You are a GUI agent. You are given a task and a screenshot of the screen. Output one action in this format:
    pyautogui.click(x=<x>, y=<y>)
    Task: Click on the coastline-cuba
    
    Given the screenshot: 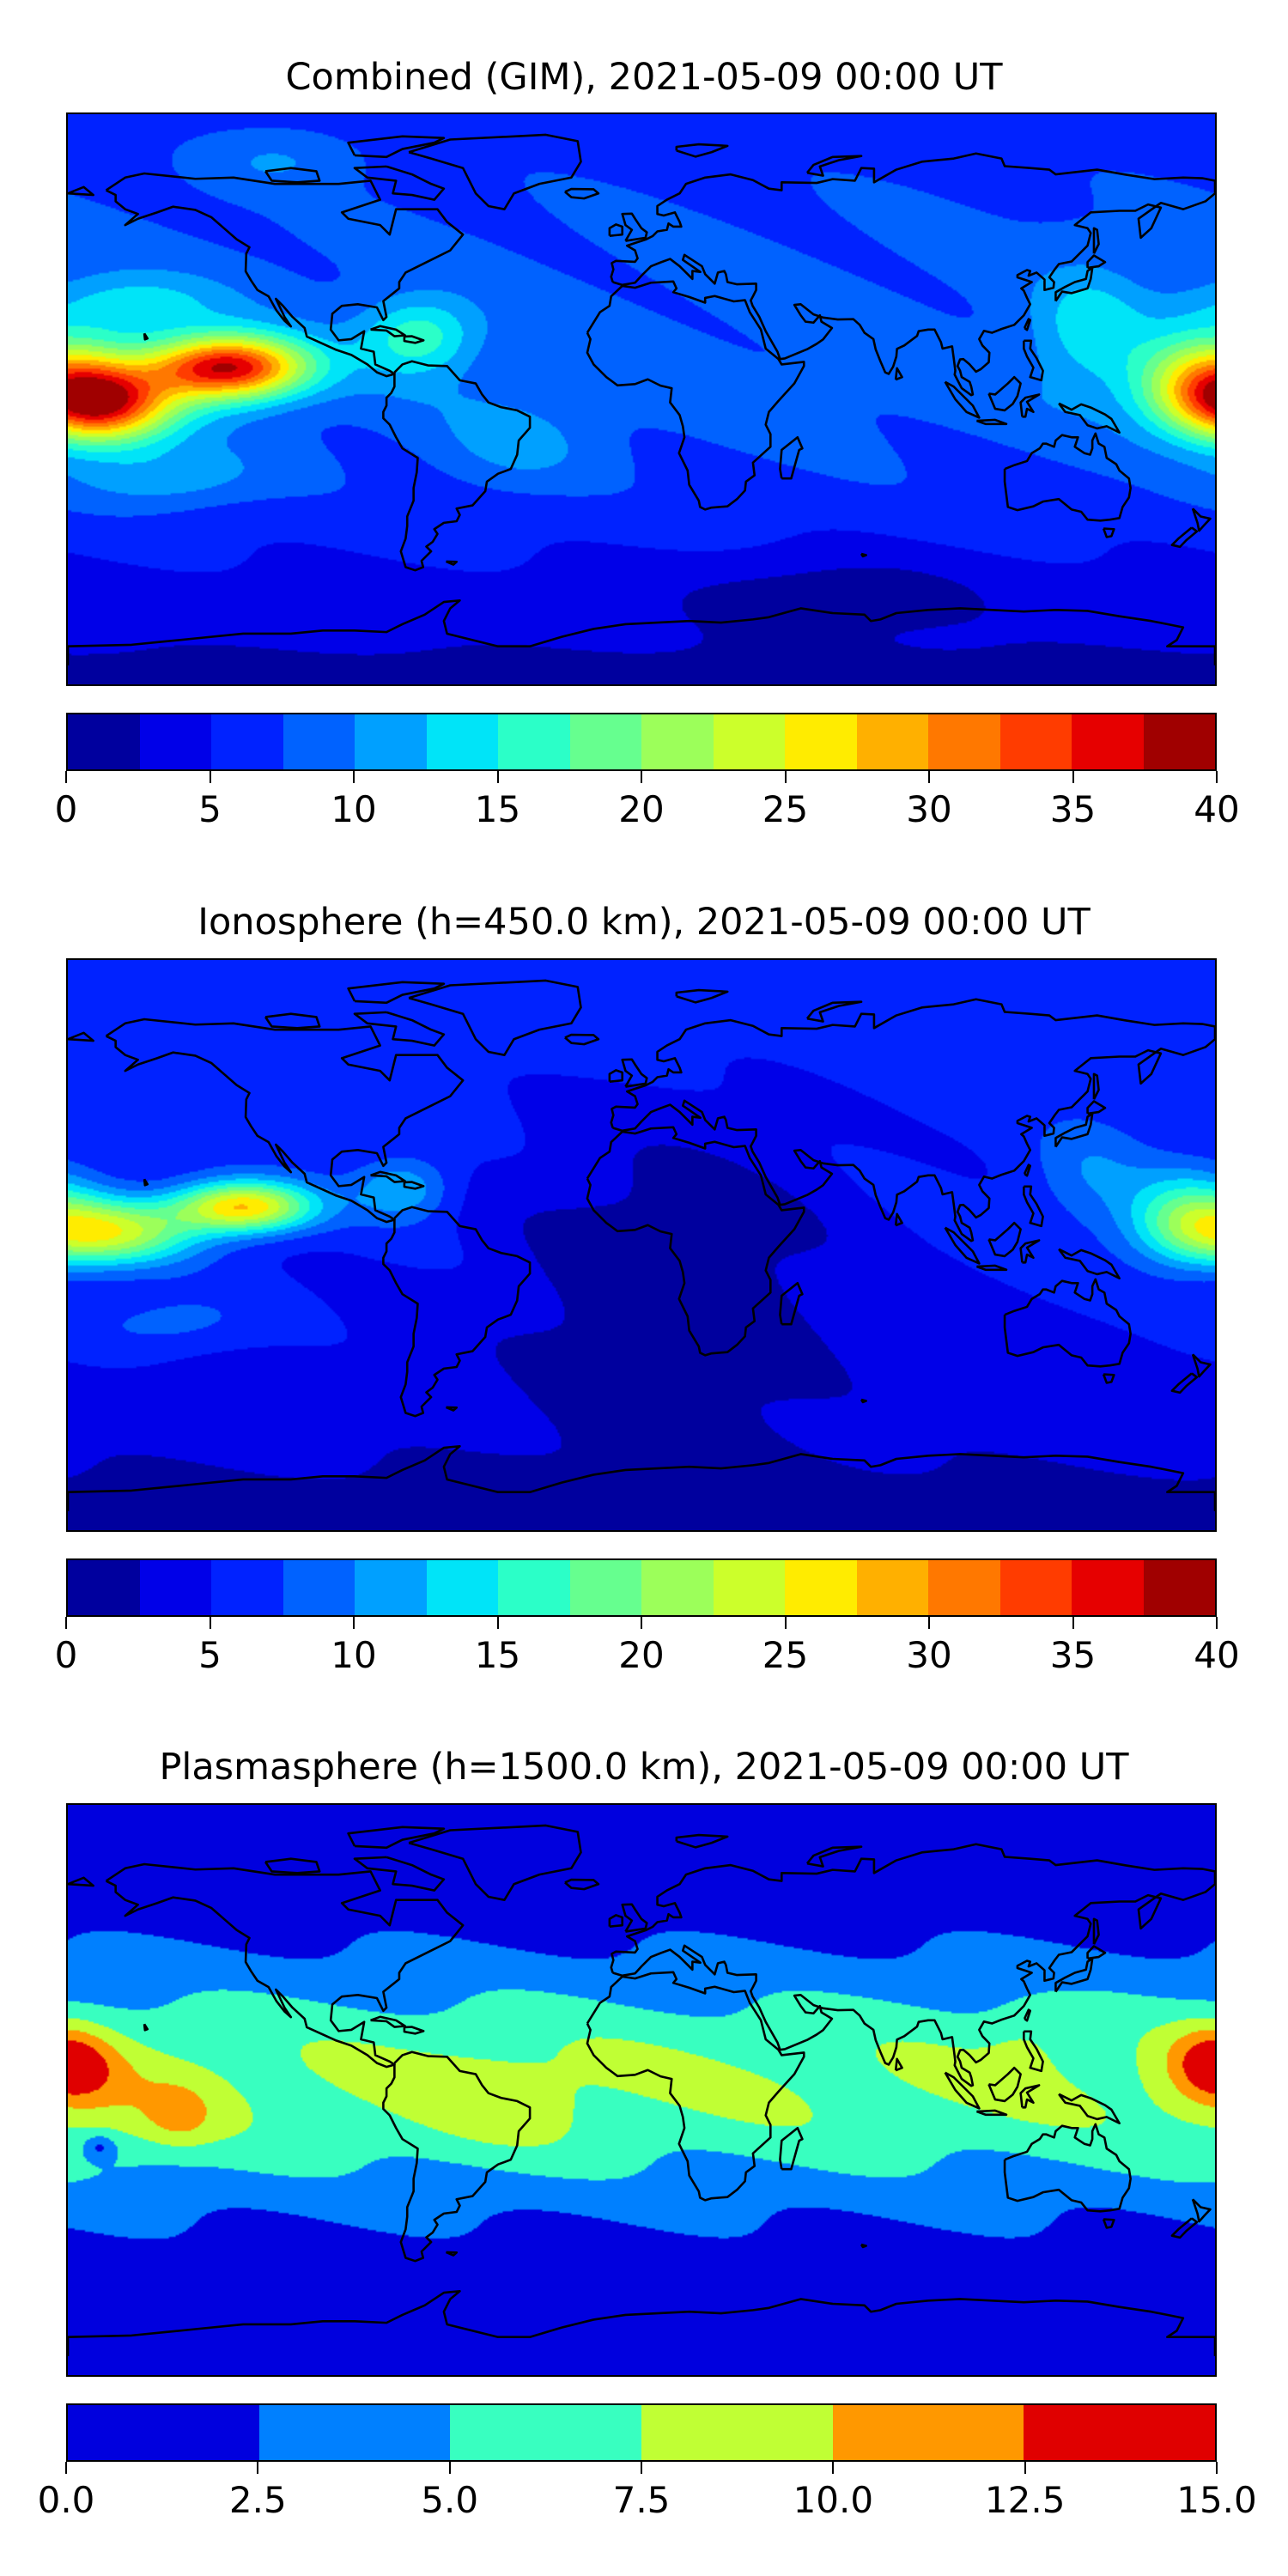 What is the action you would take?
    pyautogui.click(x=388, y=332)
    